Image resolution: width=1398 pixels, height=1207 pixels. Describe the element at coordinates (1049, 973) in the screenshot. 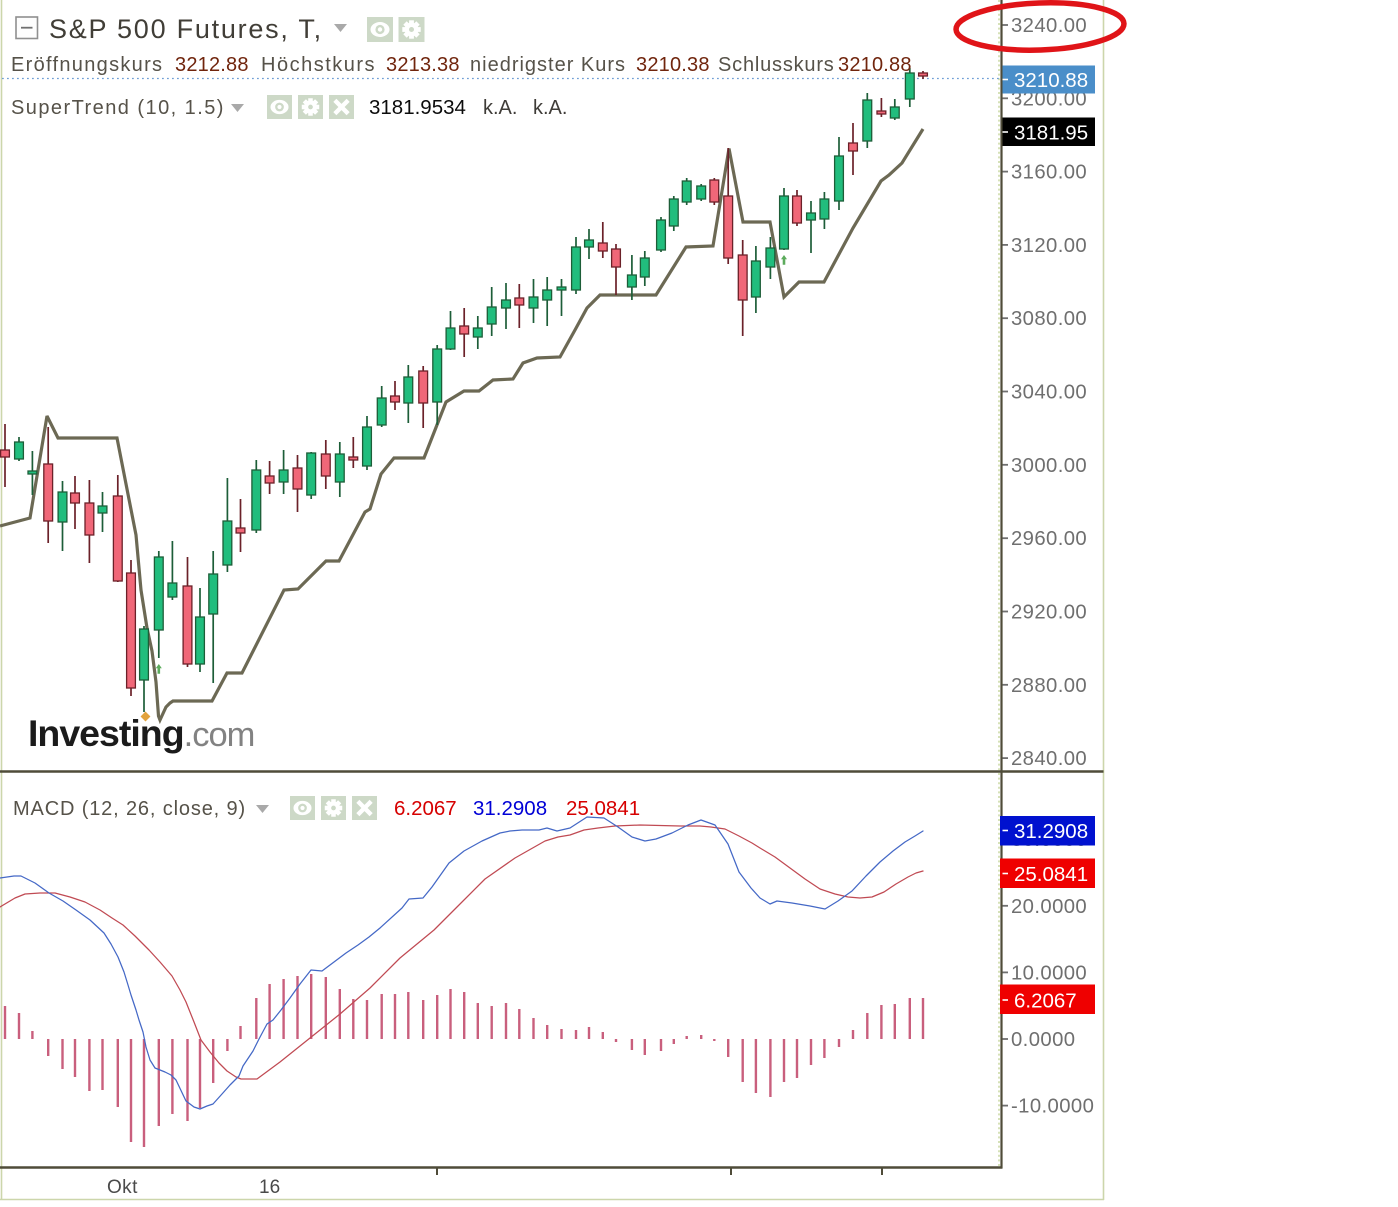

I see `svg-text: 10.0000` at that location.